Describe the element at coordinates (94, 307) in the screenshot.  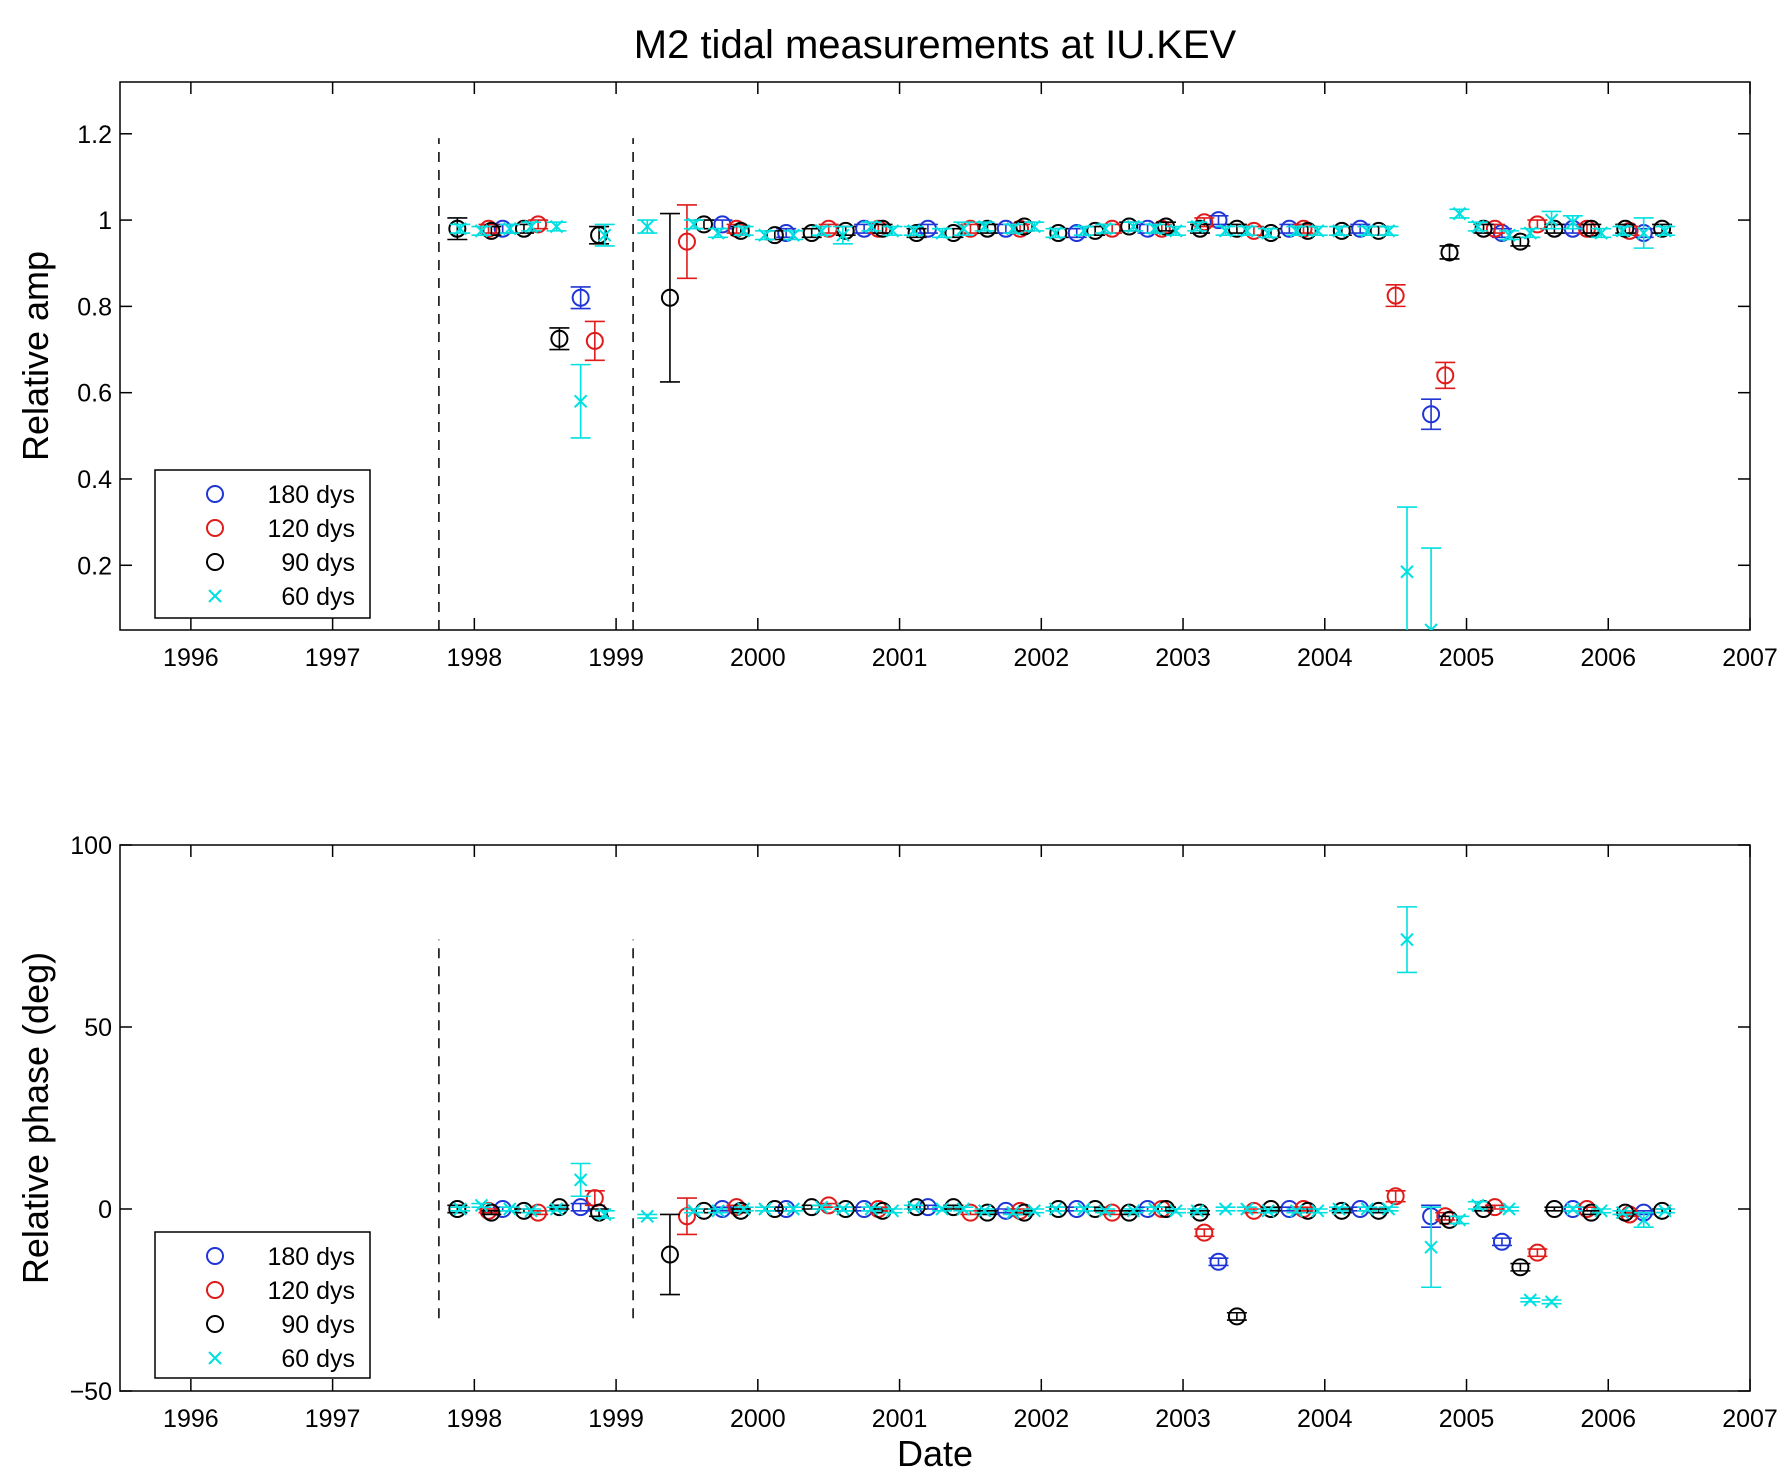
I see `y-tick-label: 0.8` at that location.